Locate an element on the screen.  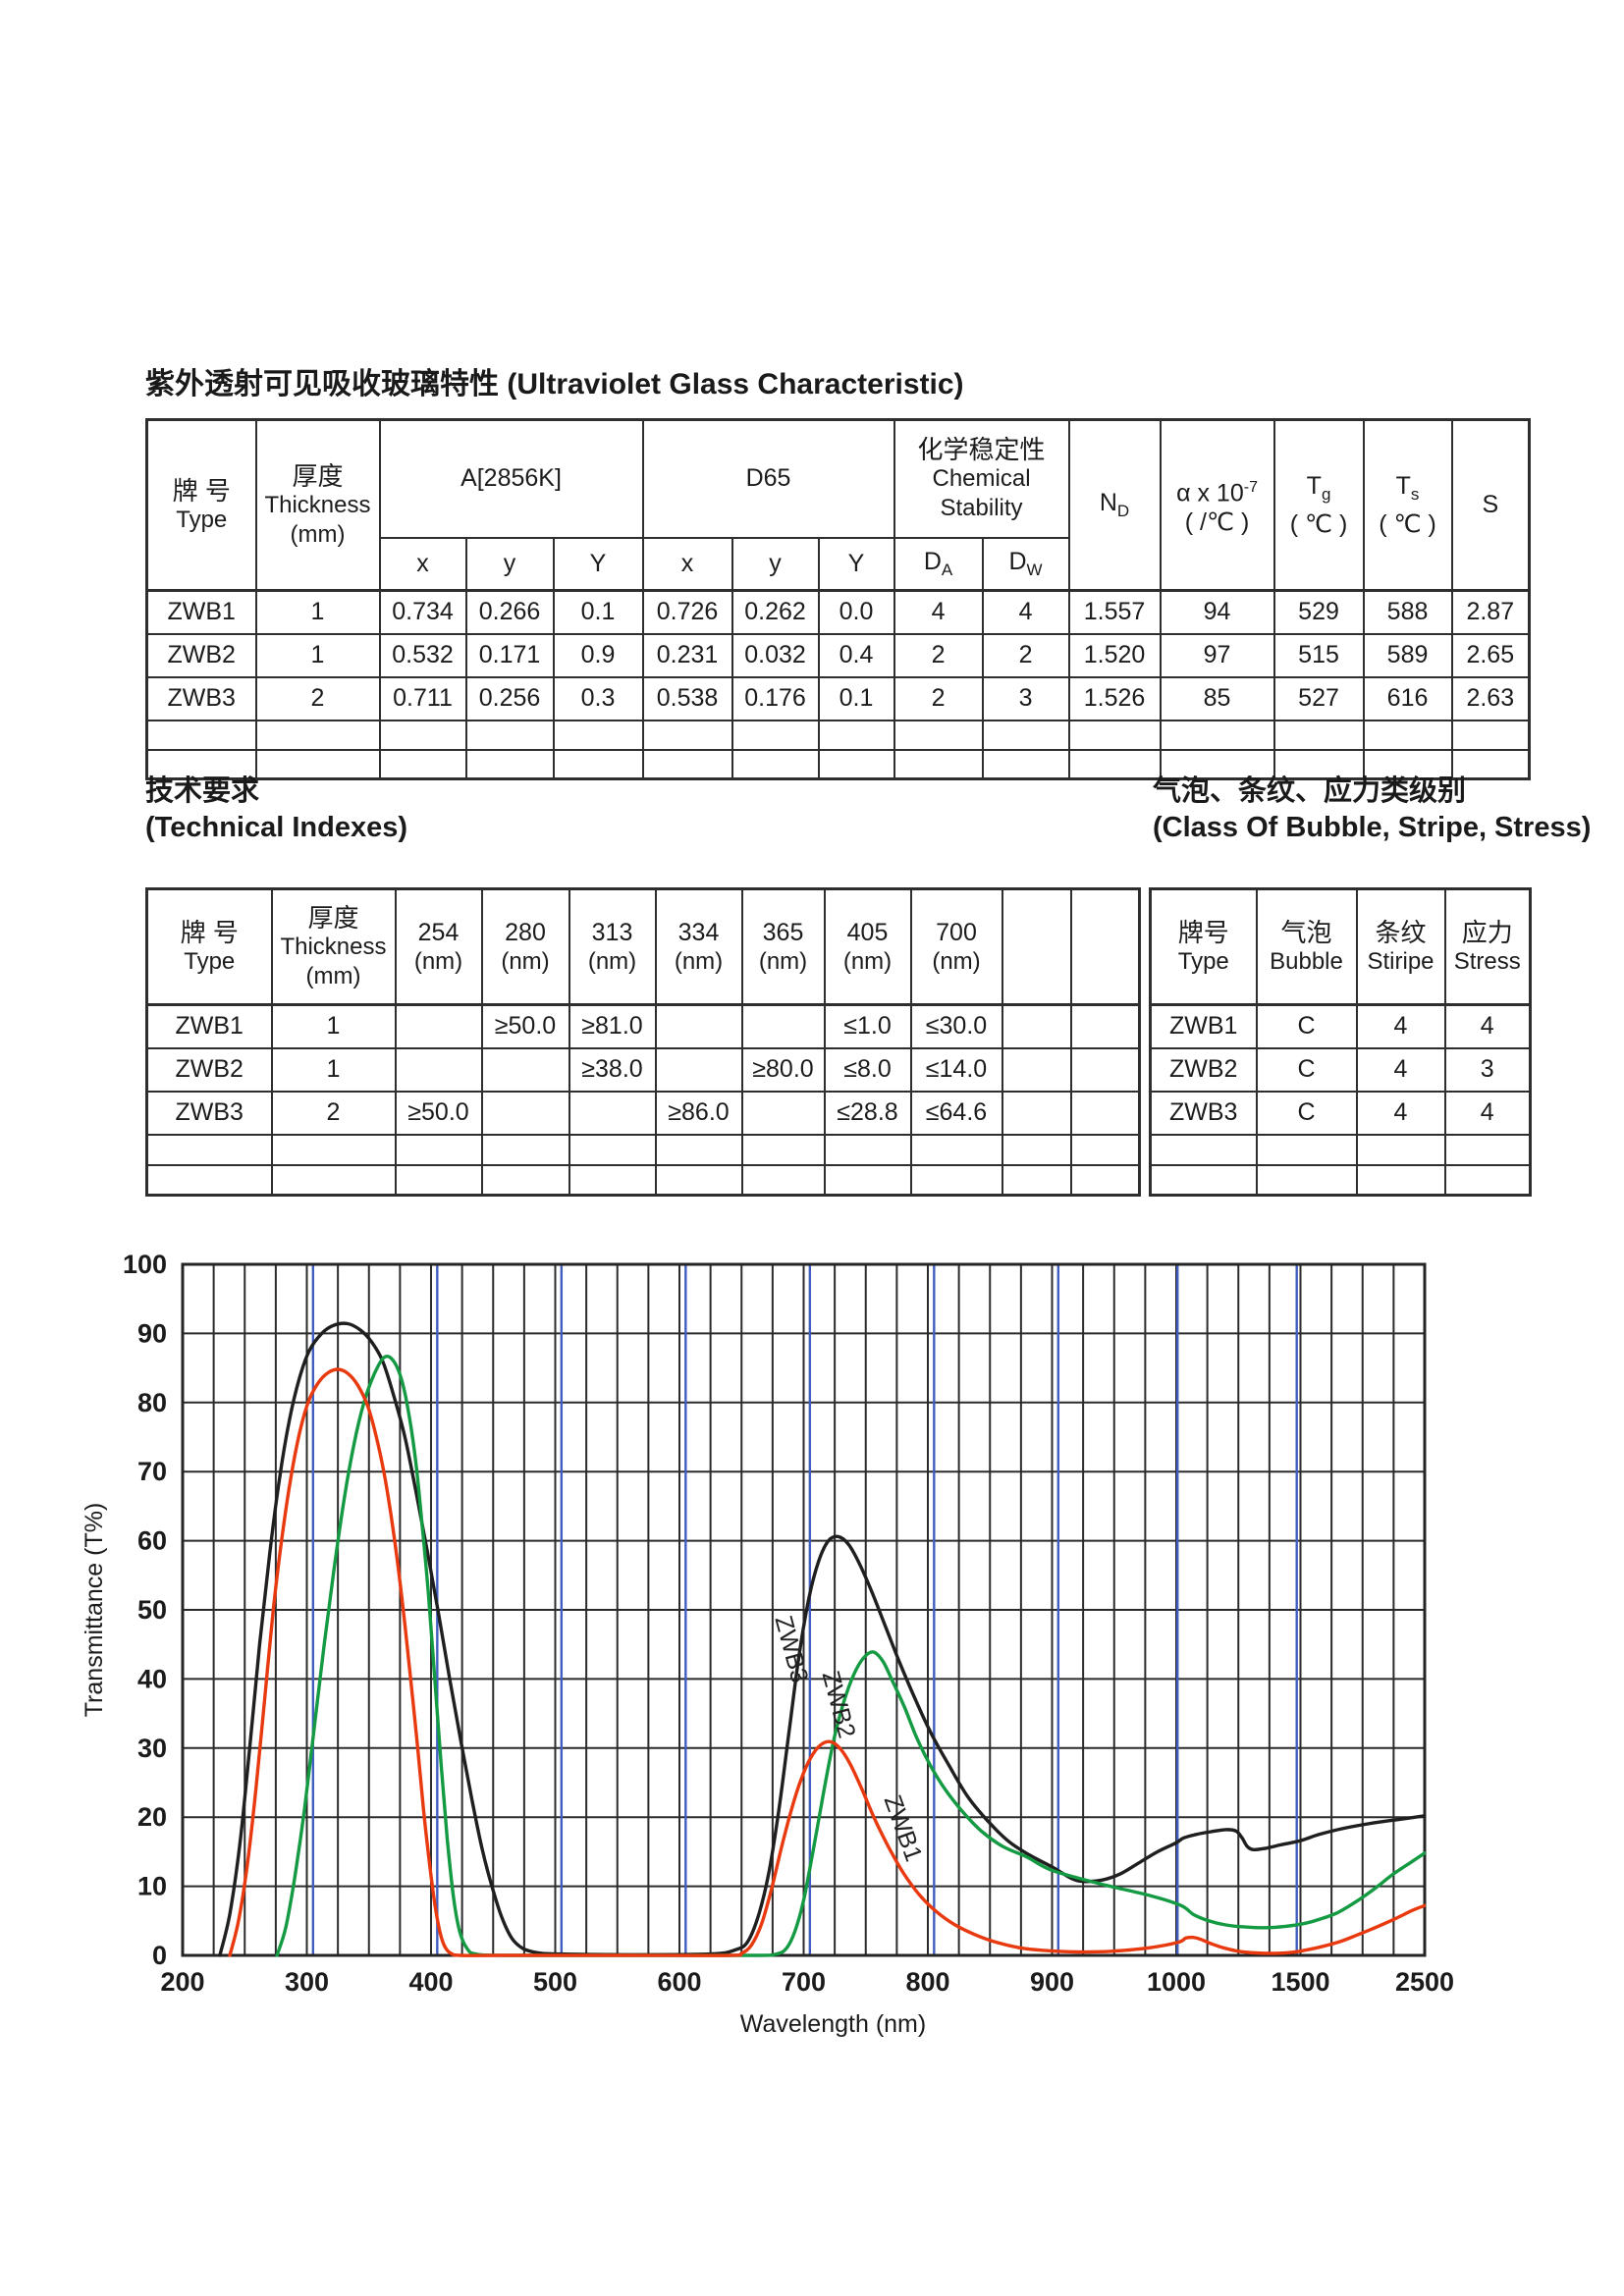
table-cell: 0.1 is located at coordinates (598, 612).